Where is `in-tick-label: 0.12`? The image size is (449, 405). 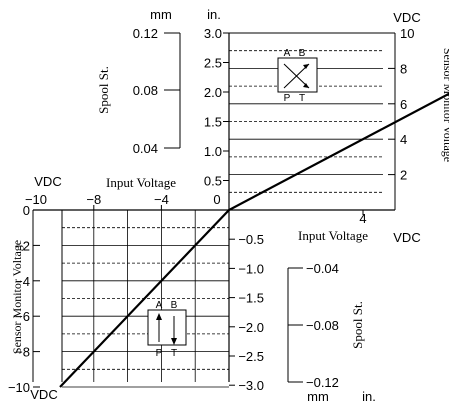 in-tick-label: 0.12 is located at coordinates (145, 33).